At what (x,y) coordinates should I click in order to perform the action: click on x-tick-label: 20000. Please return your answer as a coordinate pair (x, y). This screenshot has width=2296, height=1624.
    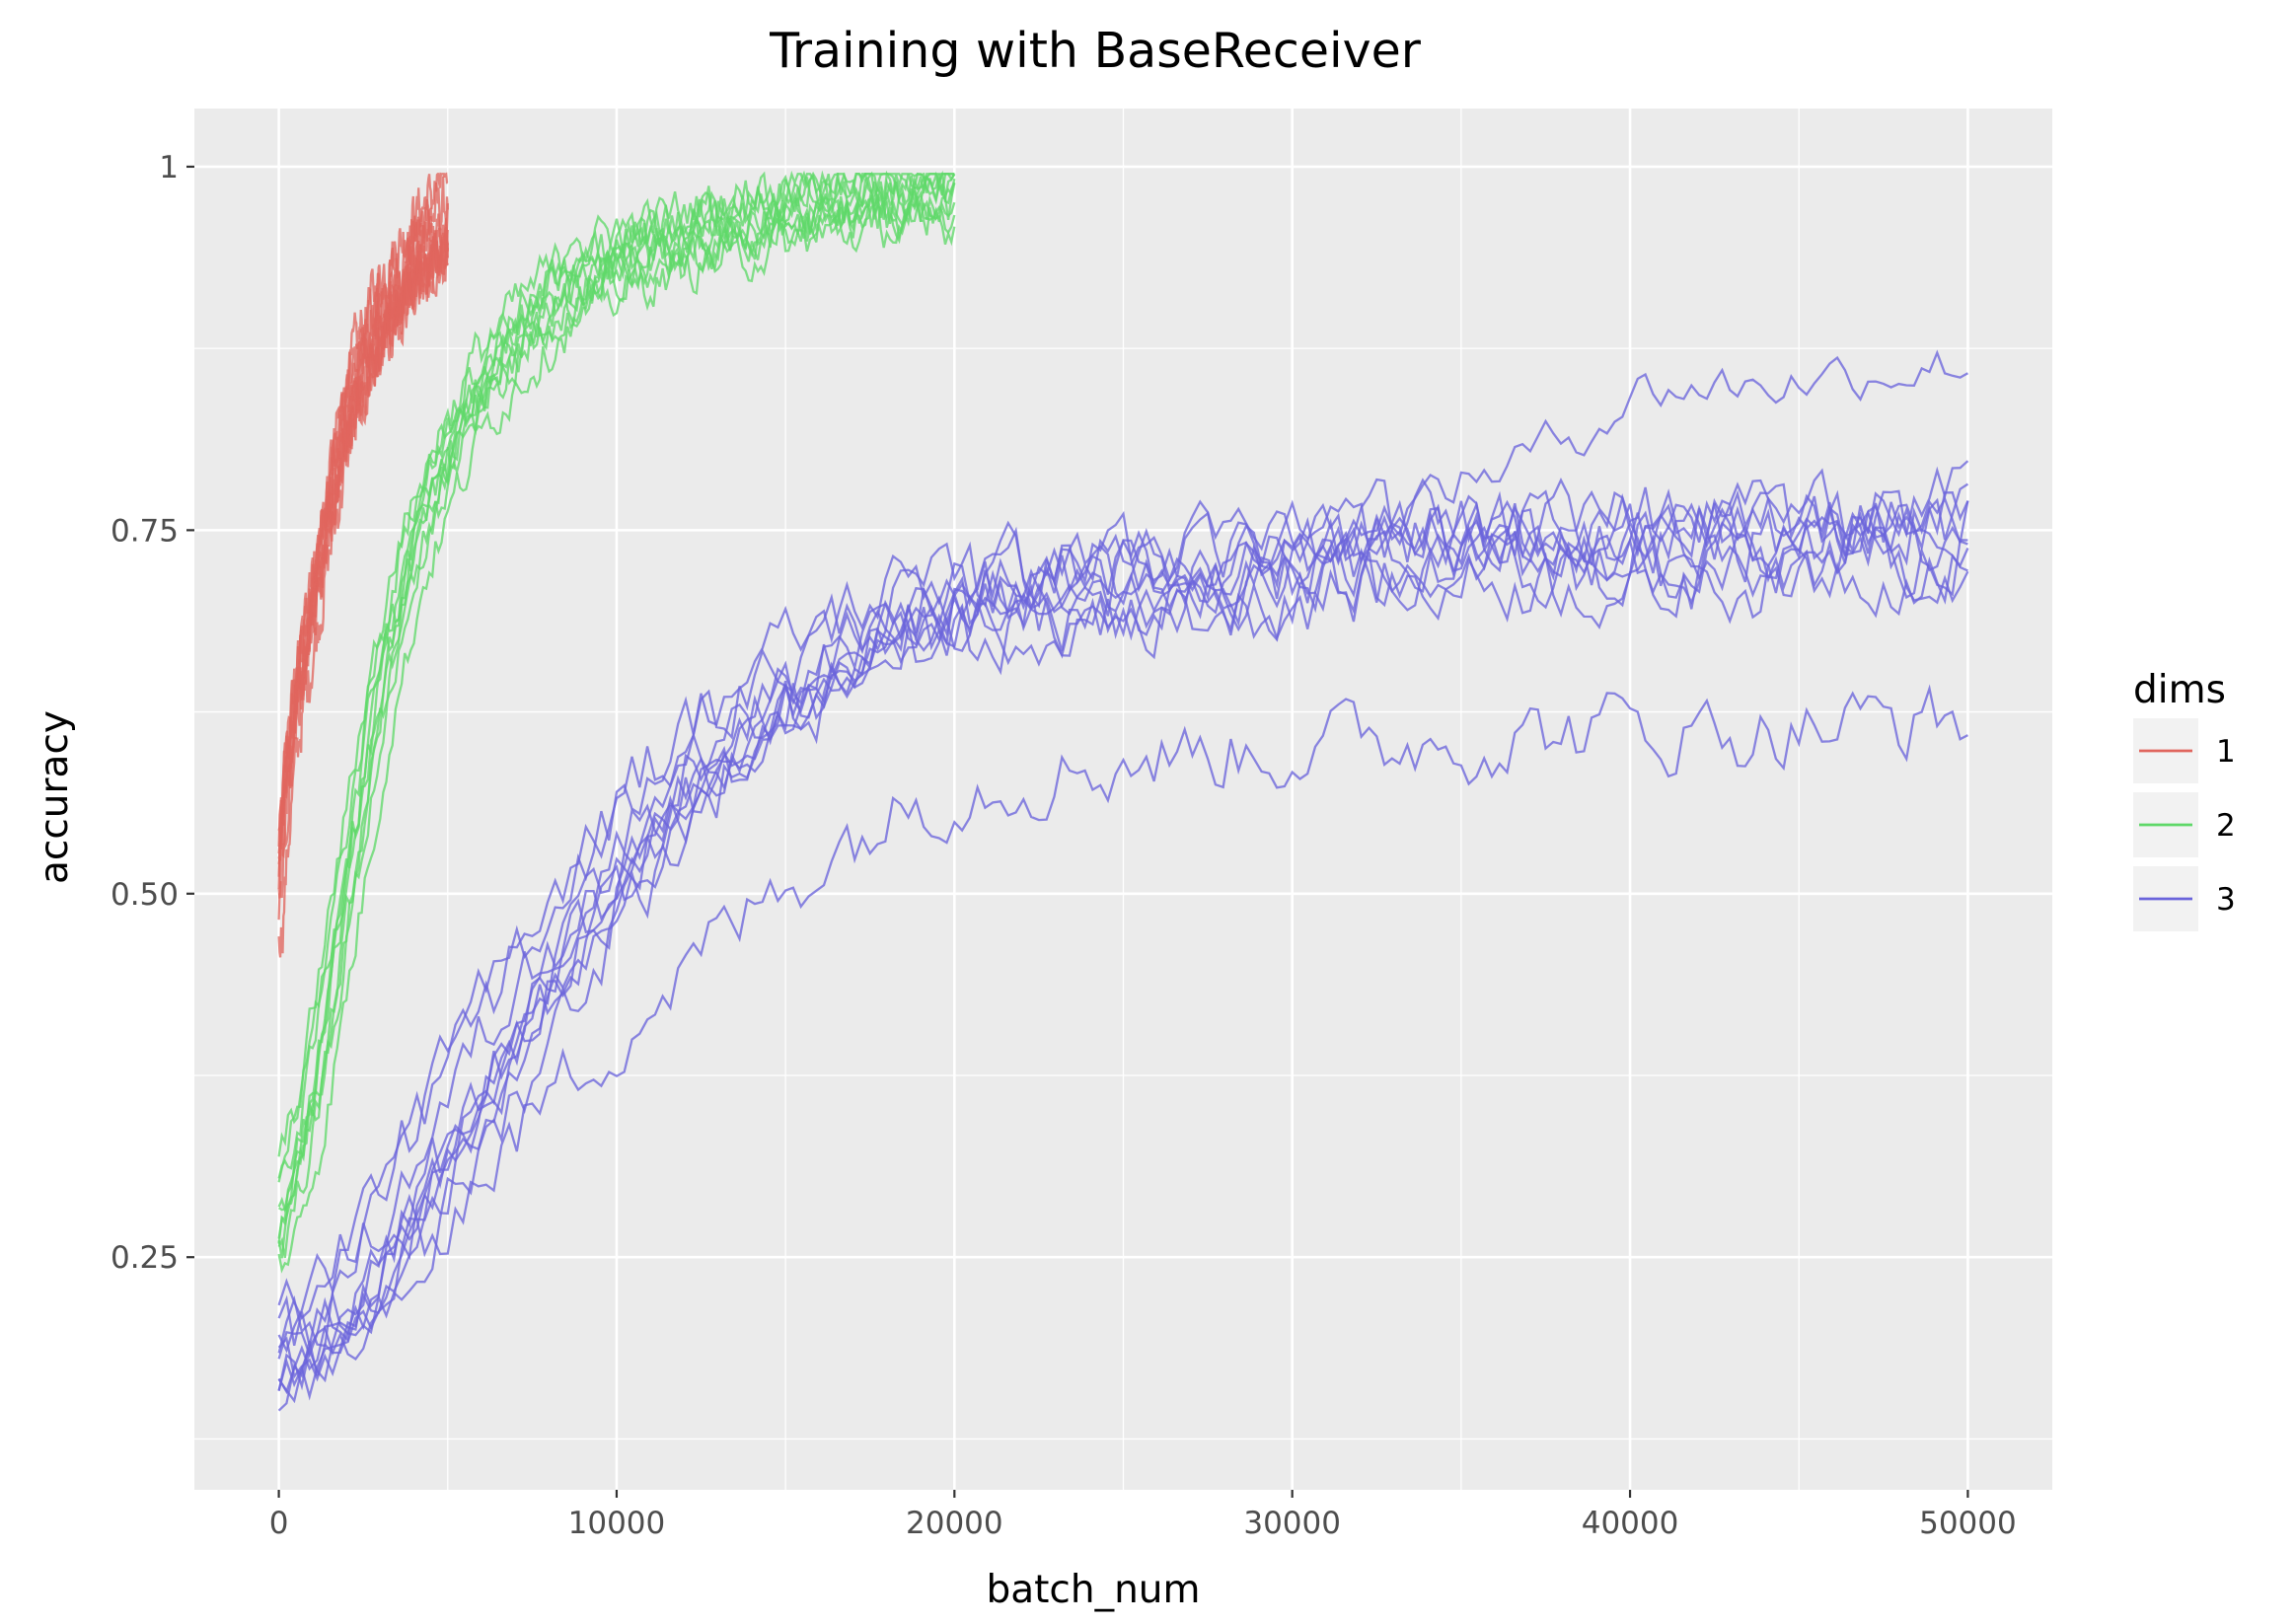
    Looking at the image, I should click on (954, 1523).